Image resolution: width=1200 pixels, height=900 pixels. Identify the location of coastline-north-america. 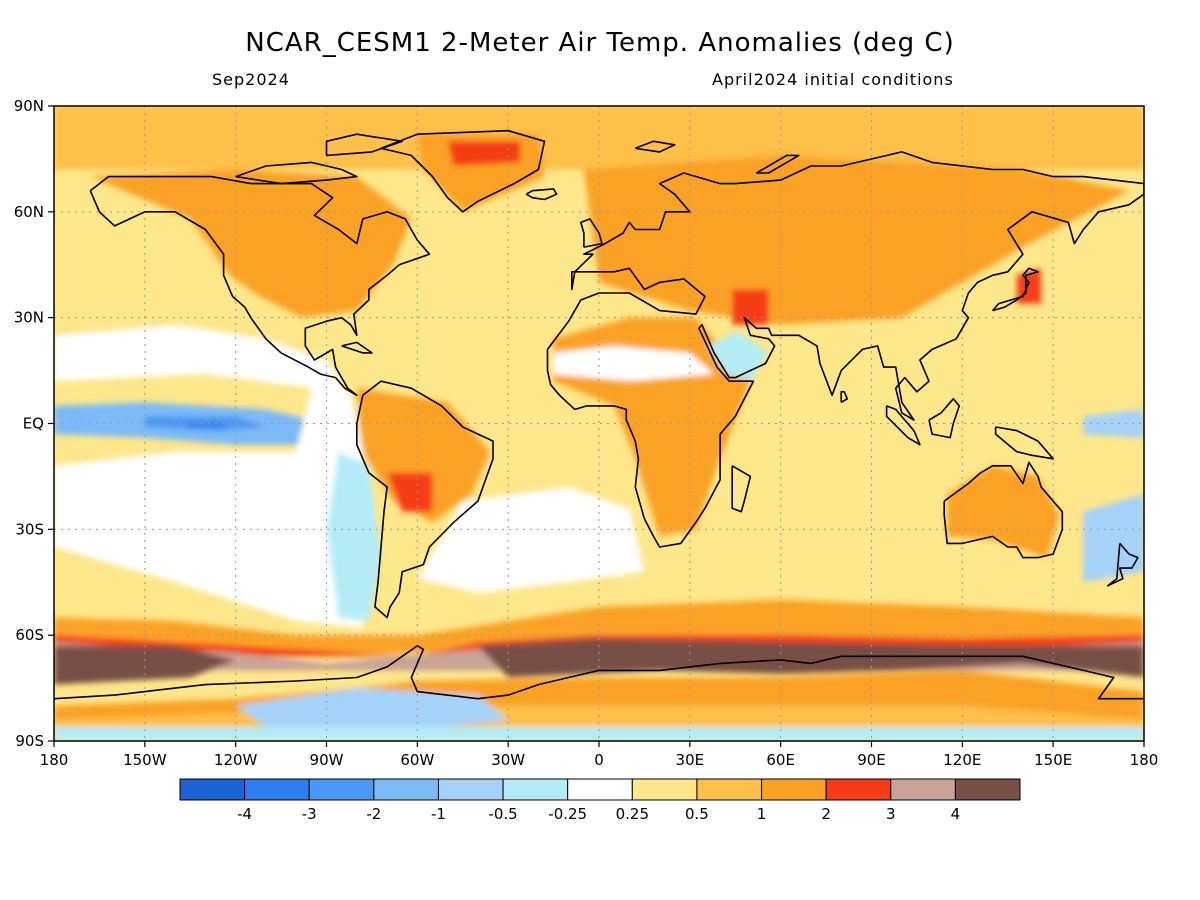
(260, 286).